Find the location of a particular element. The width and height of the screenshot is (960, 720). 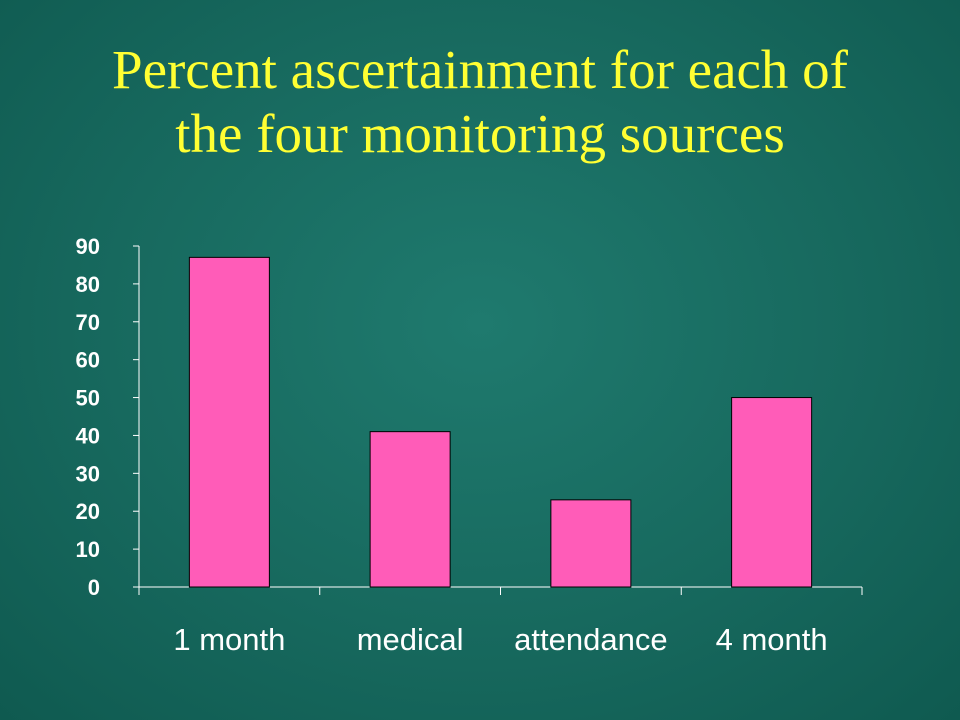

slide-title-line-2: the four monitoring sources is located at coordinates (480, 133).